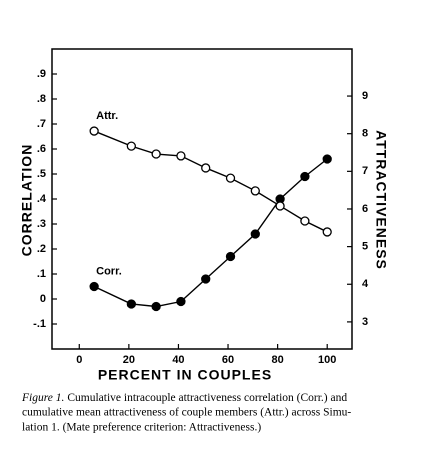  Describe the element at coordinates (41, 124) in the screenshot. I see `y-tick-label: .7` at that location.